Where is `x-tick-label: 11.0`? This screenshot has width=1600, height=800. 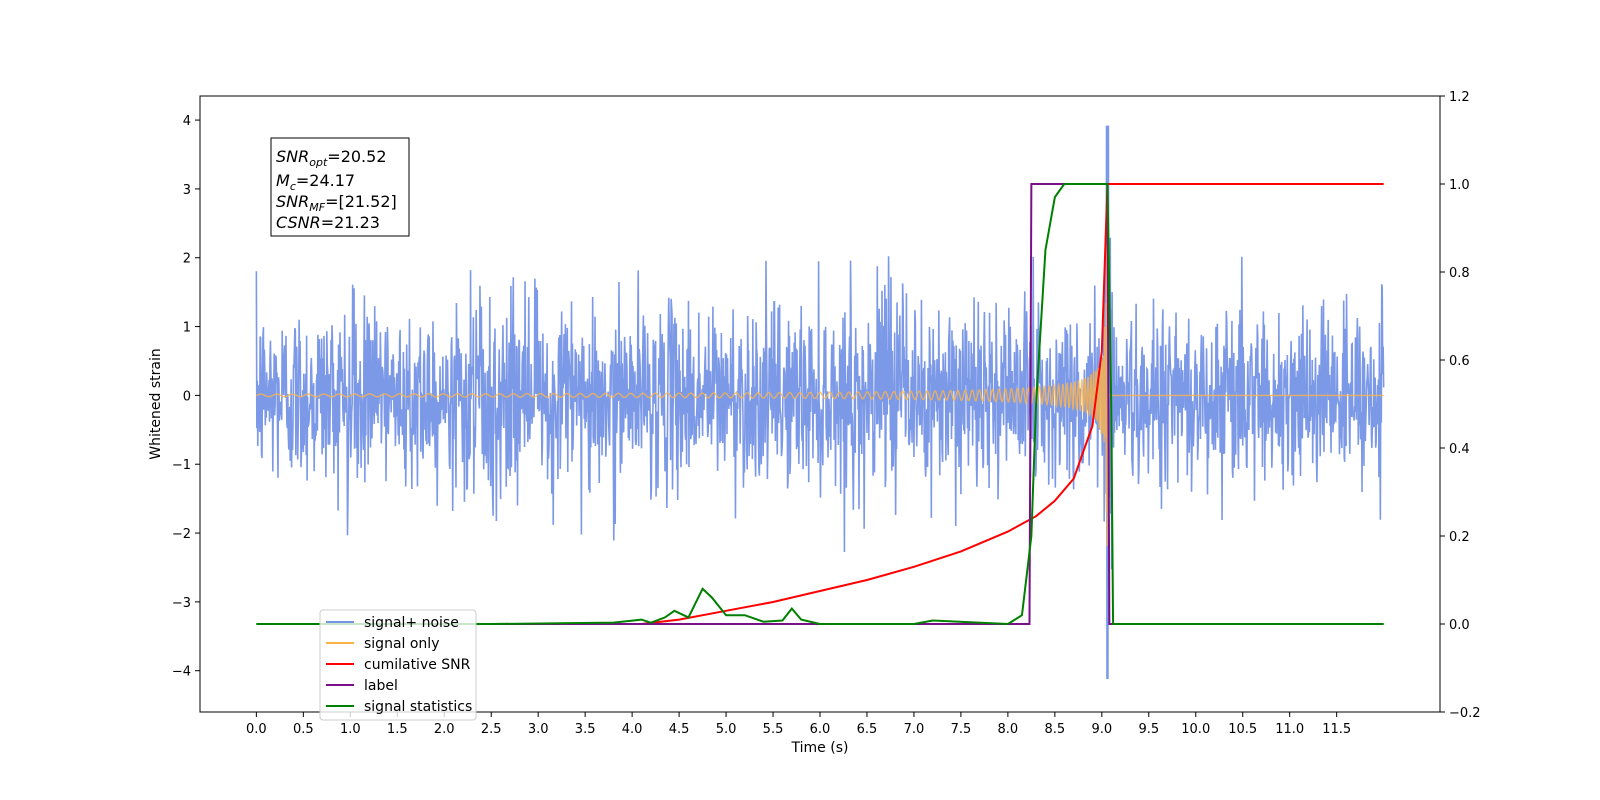 x-tick-label: 11.0 is located at coordinates (1289, 729).